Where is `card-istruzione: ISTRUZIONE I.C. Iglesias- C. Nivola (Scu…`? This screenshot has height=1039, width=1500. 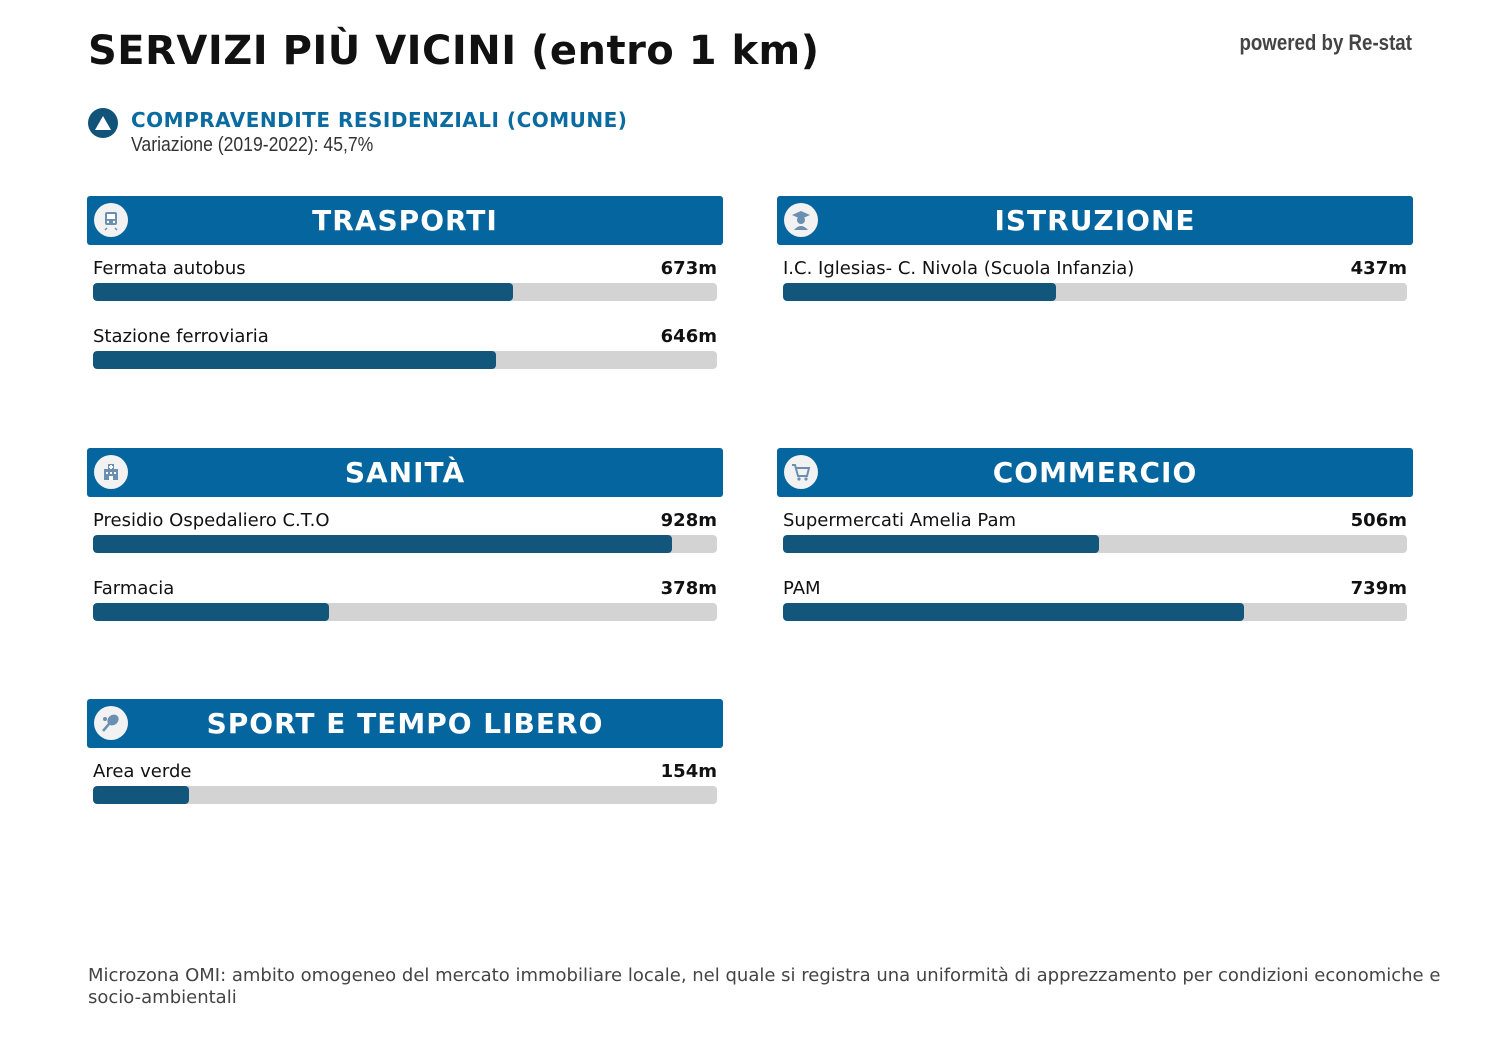
card-istruzione: ISTRUZIONE I.C. Iglesias- C. Nivola (Scu… is located at coordinates (1095, 248).